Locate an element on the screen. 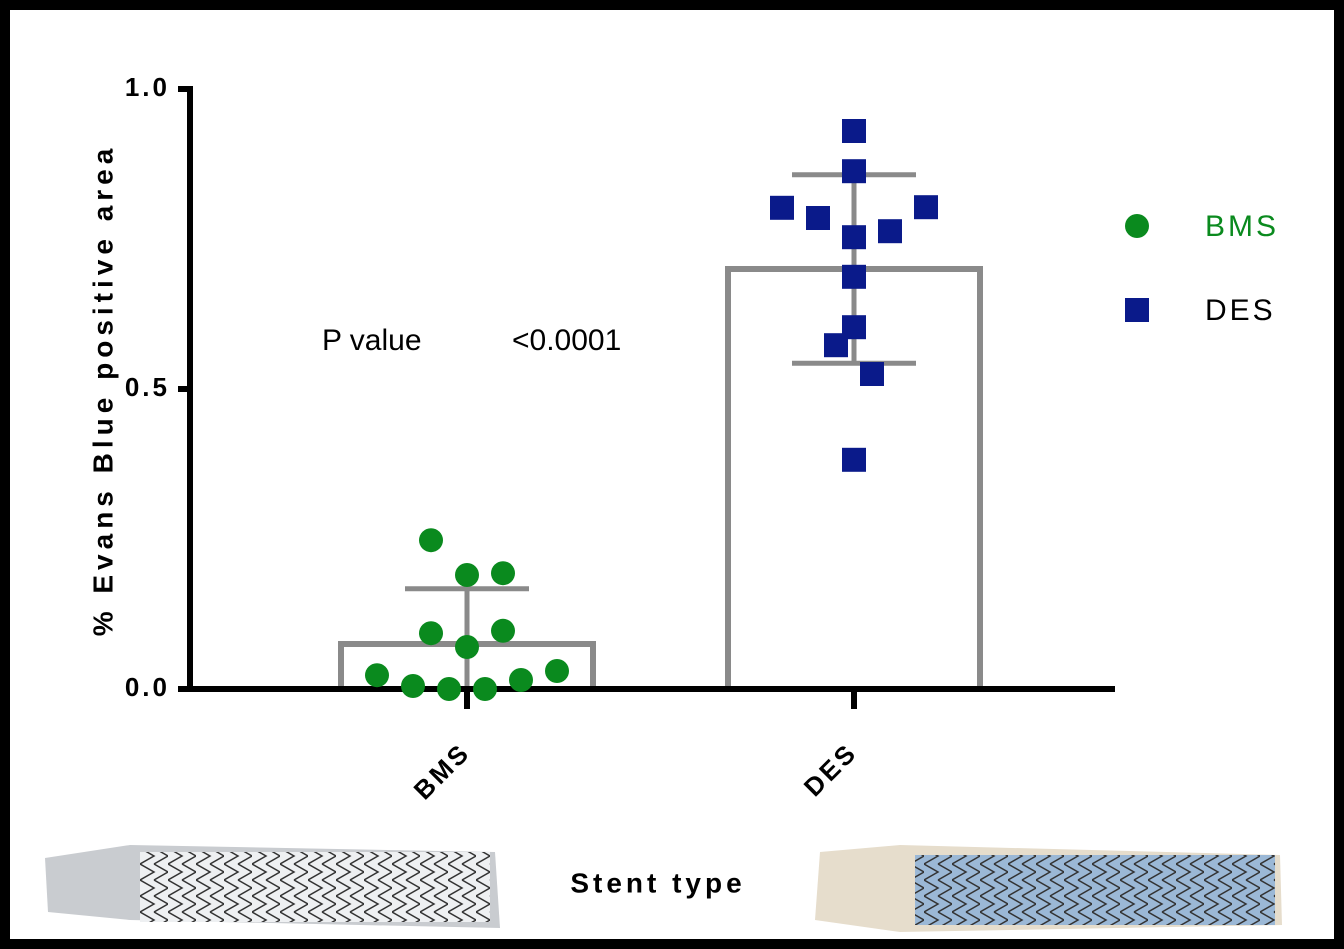 The height and width of the screenshot is (949, 1344). legend-label: DES is located at coordinates (1240, 310).